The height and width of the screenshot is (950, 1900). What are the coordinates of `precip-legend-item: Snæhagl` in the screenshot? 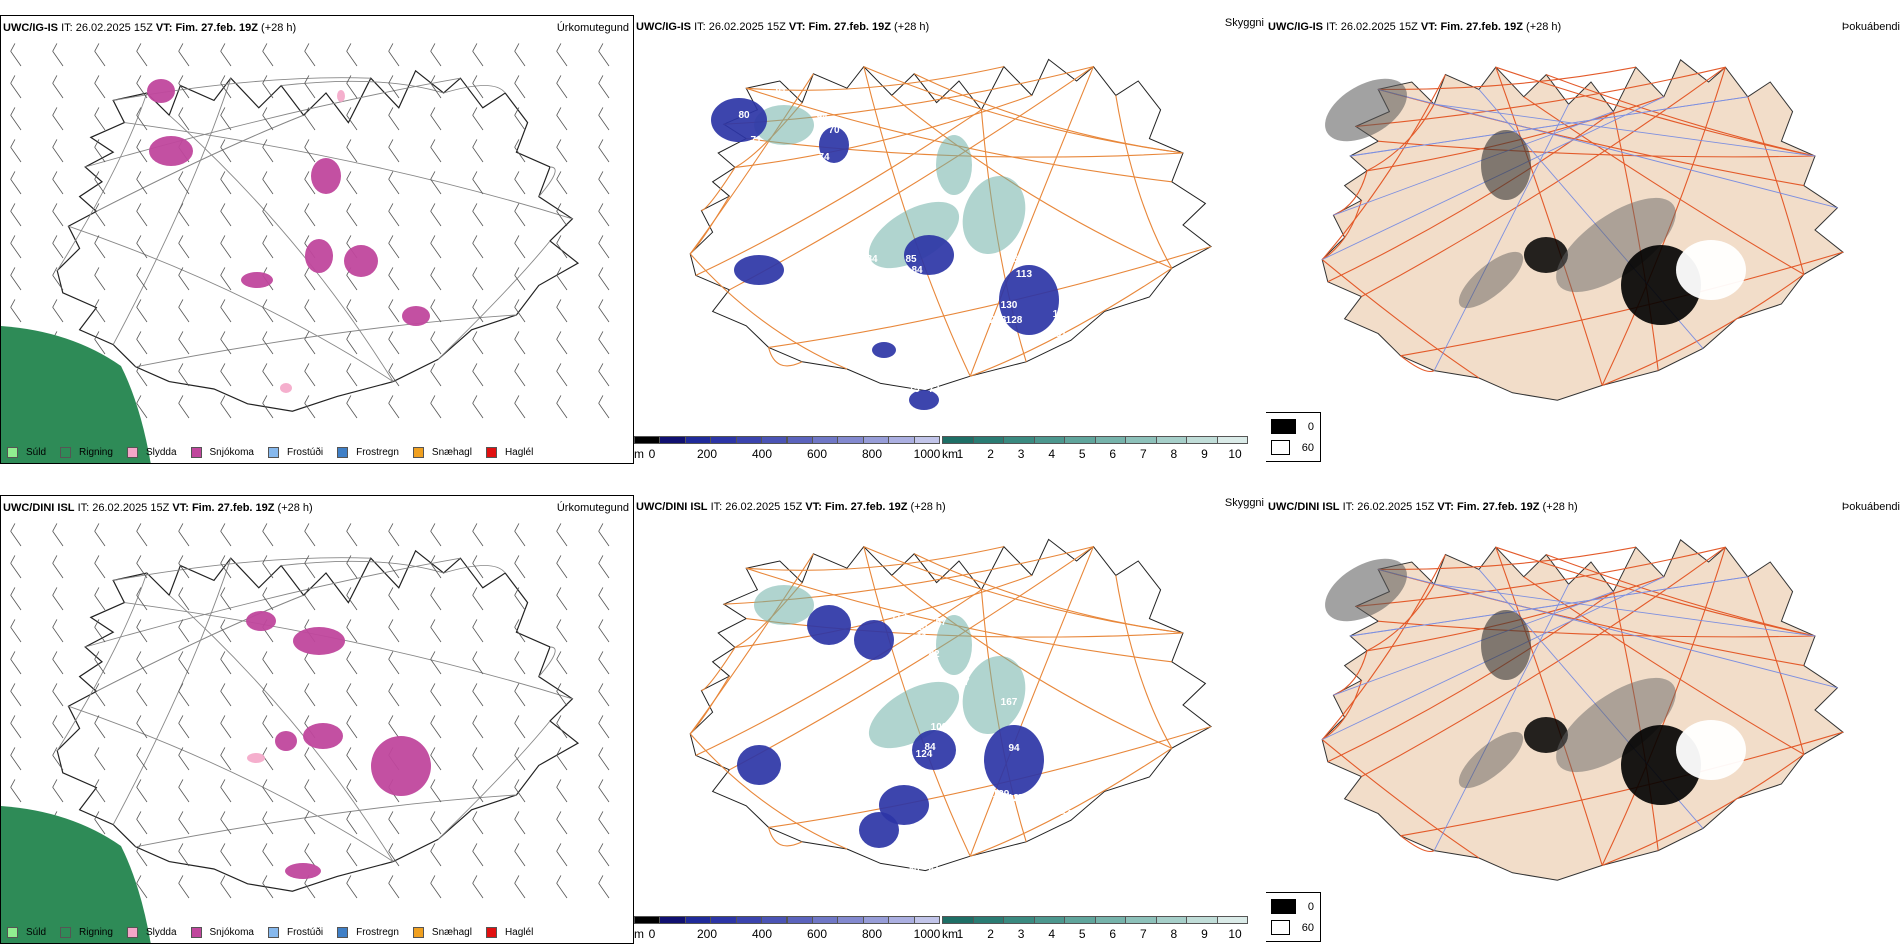 It's located at (442, 932).